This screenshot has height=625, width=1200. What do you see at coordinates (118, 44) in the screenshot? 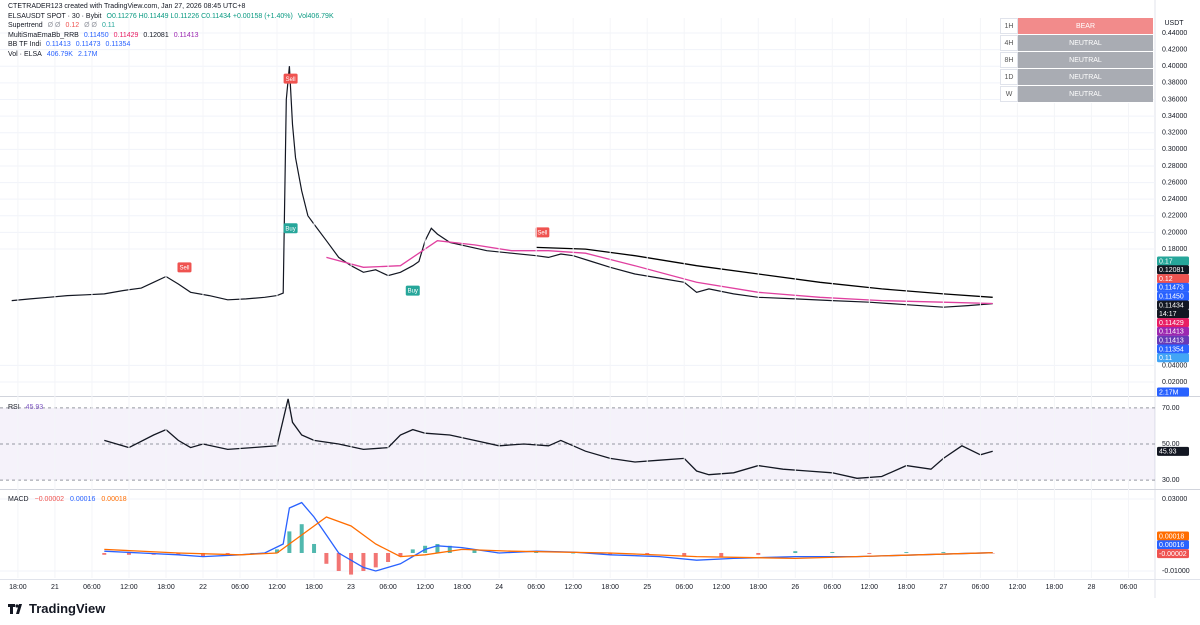
I see `legend-text: 0.11354` at bounding box center [118, 44].